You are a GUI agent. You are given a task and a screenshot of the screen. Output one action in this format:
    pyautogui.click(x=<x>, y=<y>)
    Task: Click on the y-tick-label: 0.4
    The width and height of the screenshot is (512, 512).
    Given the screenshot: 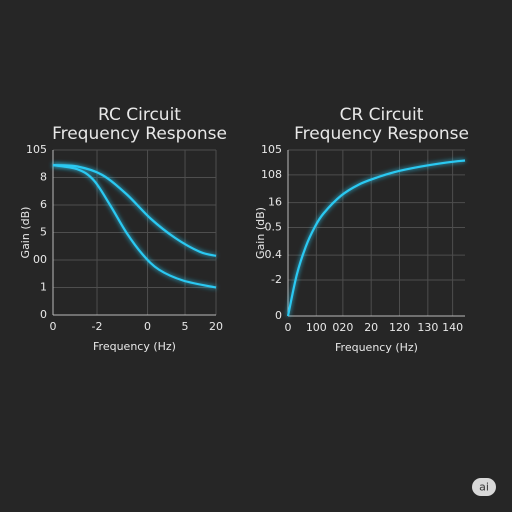 What is the action you would take?
    pyautogui.click(x=274, y=254)
    